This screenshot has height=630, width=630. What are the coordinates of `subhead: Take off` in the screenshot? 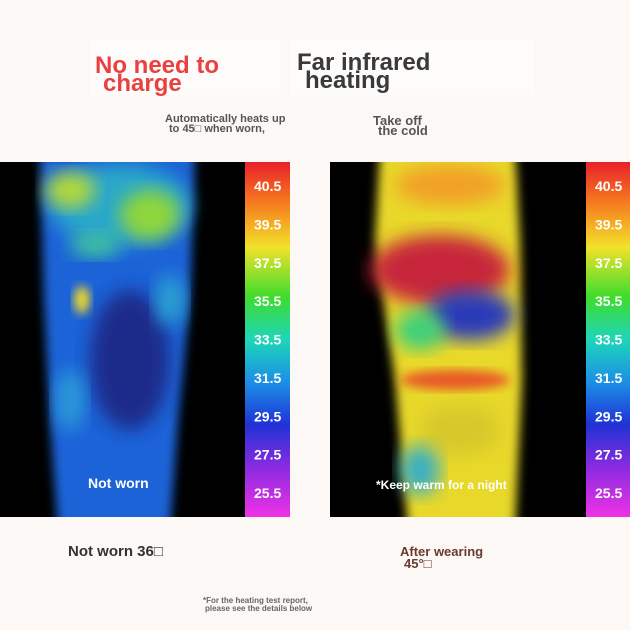 It's located at (398, 120).